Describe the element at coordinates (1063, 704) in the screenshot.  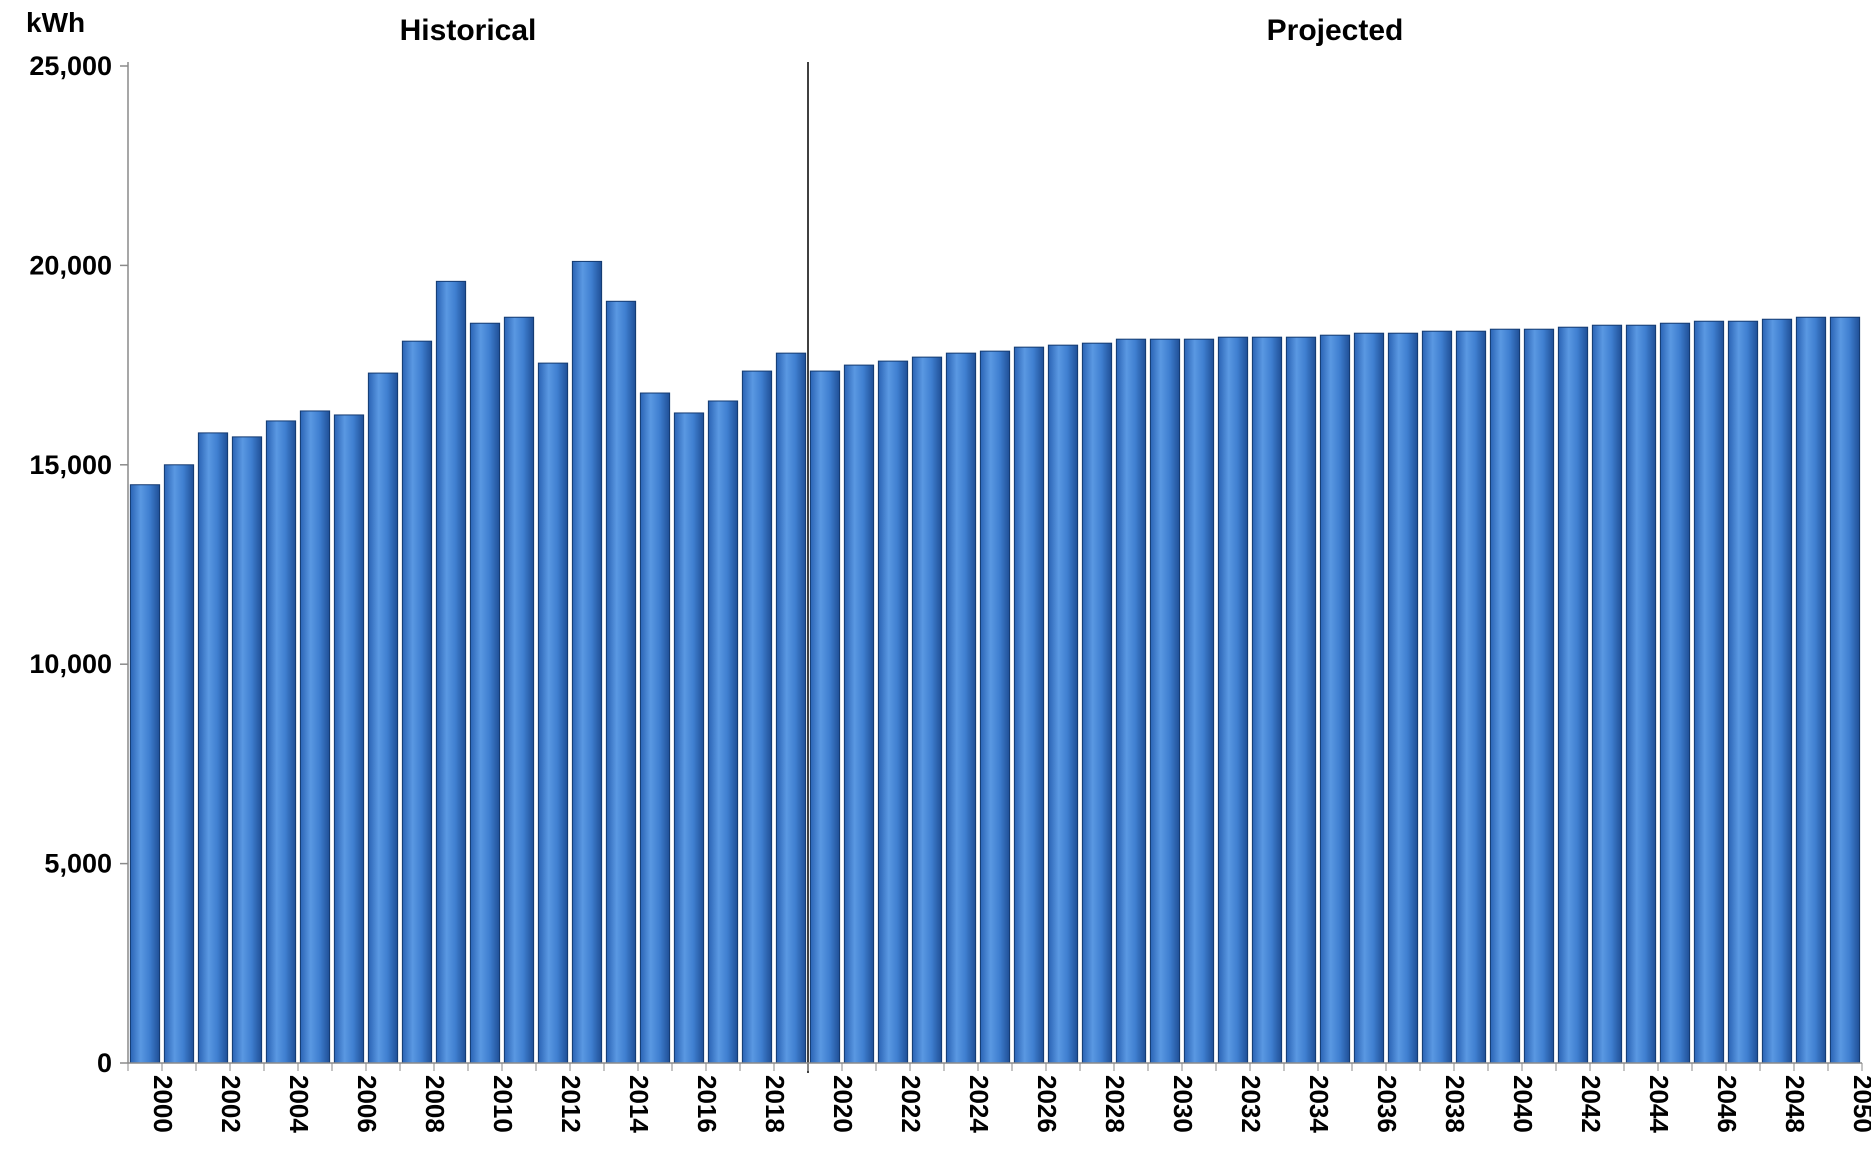
I see `bar-2027` at that location.